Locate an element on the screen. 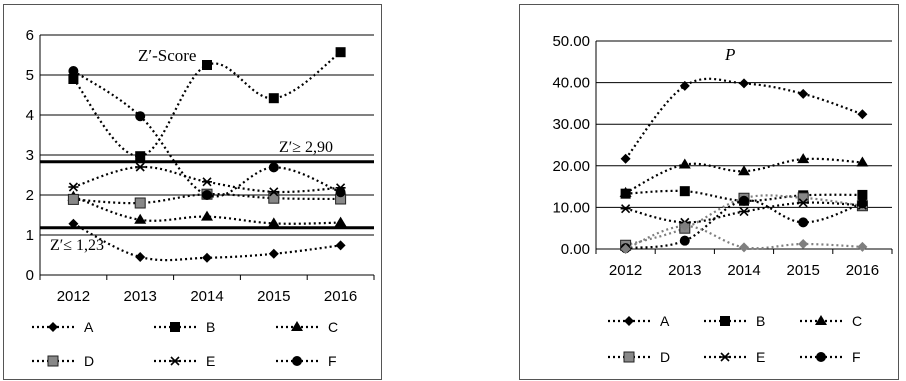 This screenshot has width=906, height=381. y-tick-label: 10.00 is located at coordinates (571, 207).